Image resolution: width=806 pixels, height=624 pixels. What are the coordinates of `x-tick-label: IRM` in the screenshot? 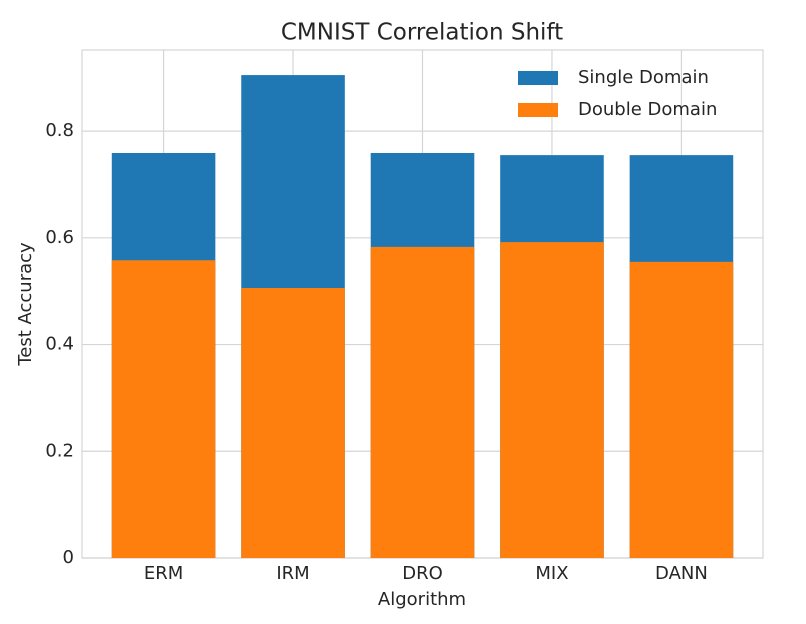 It's located at (292, 573).